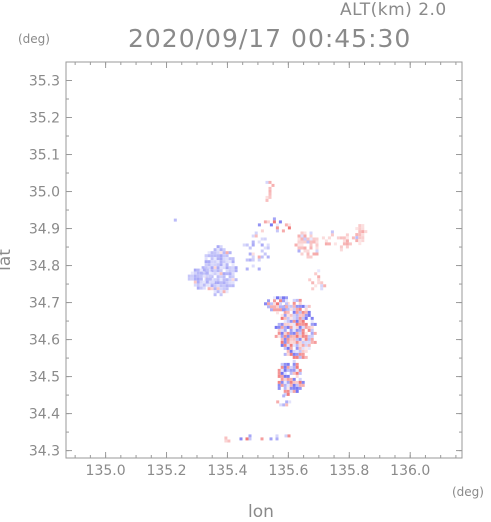  Describe the element at coordinates (106, 270) in the screenshot. I see `x-tick: 135.0` at that location.